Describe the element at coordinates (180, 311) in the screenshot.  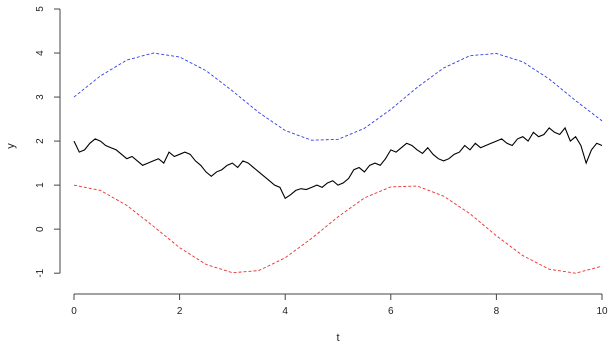
I see `x-tick-label: 2` at that location.